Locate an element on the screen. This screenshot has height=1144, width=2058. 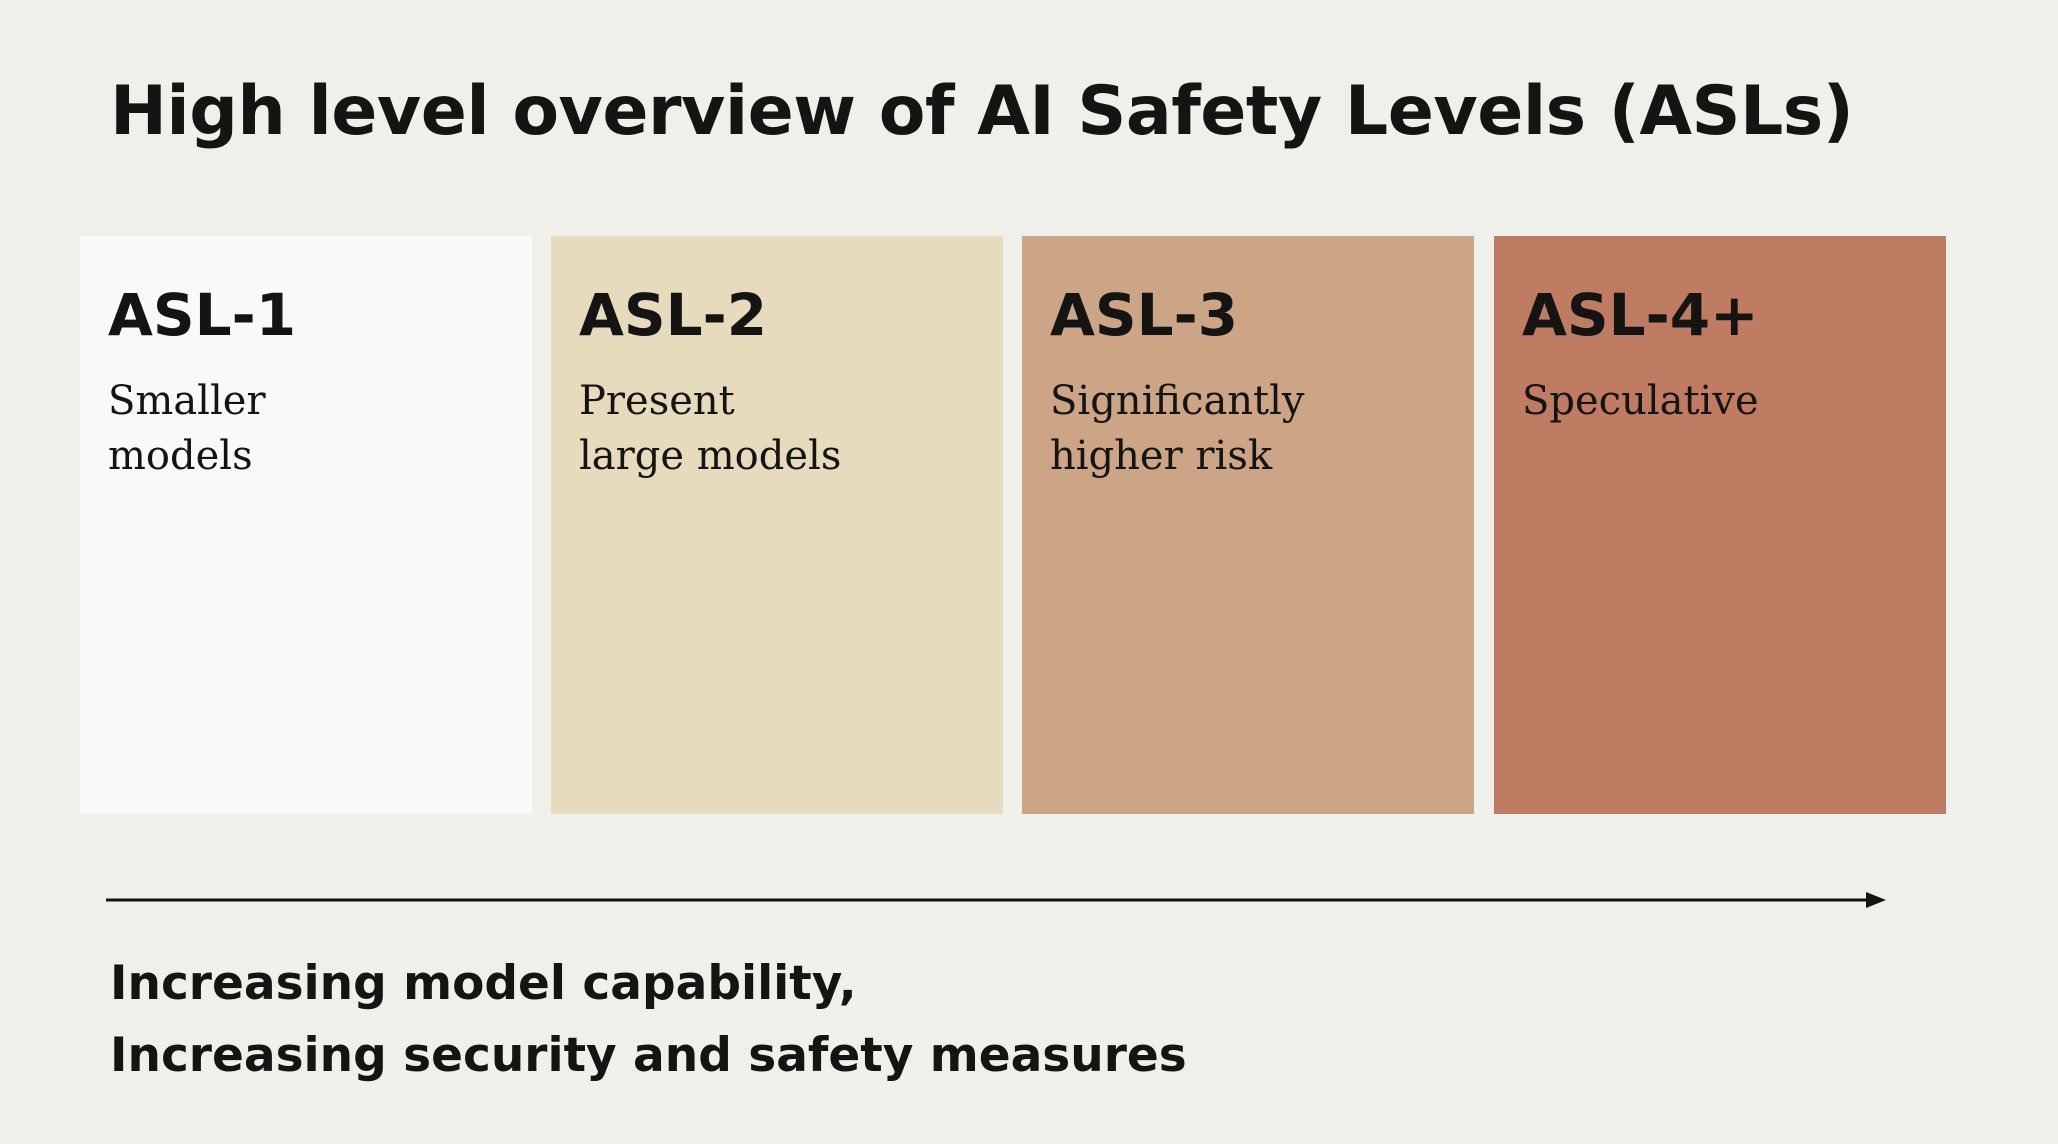
level-label: ASL-2 is located at coordinates (673, 315).